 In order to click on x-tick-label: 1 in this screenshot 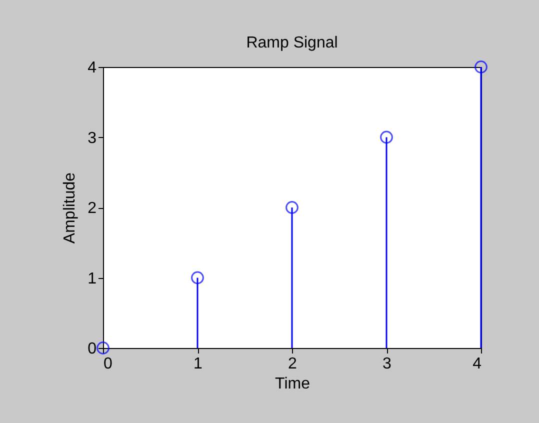, I will do `click(198, 364)`.